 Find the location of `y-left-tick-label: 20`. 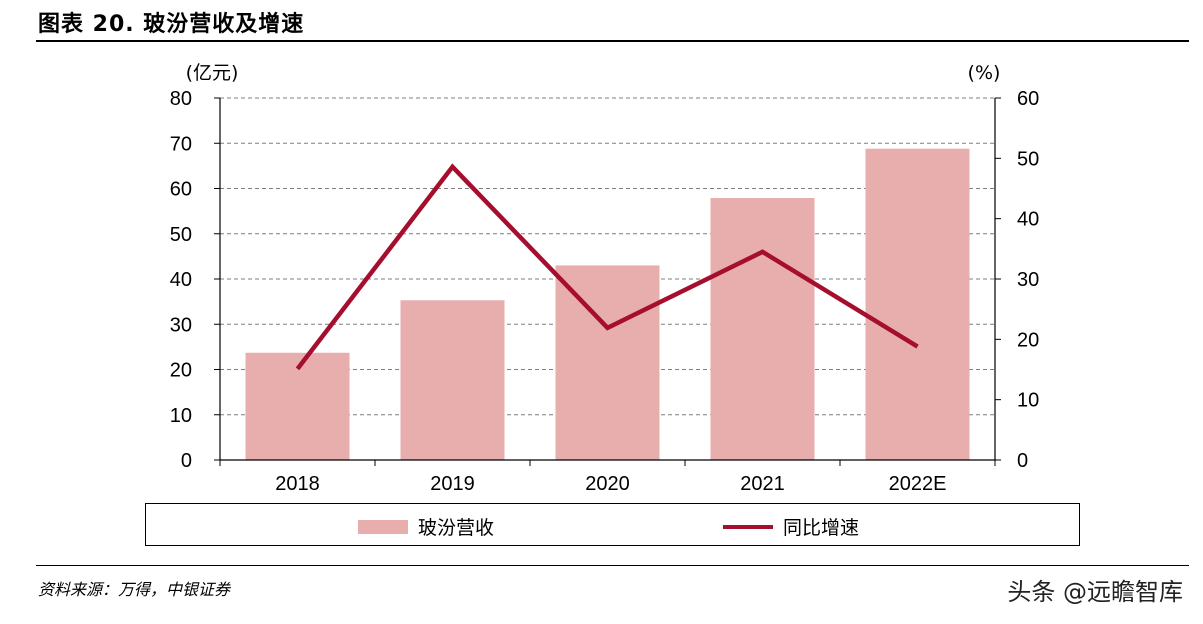

y-left-tick-label: 20 is located at coordinates (181, 371).